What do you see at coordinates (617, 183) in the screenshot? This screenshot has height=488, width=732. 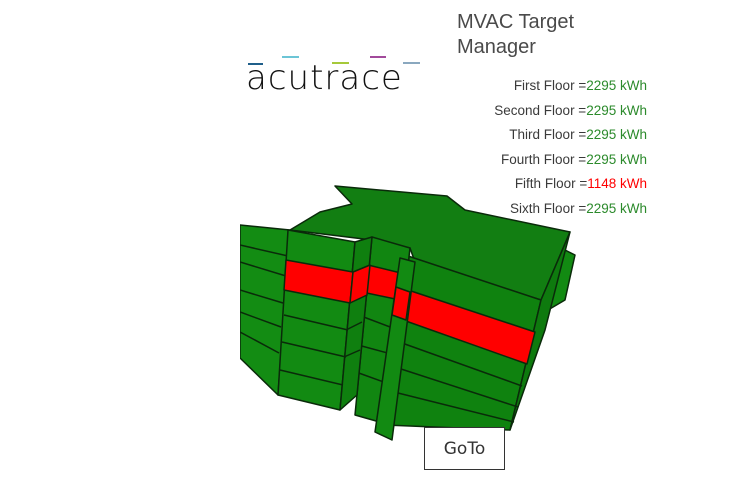 I see `floor-value: 1148 kWh` at bounding box center [617, 183].